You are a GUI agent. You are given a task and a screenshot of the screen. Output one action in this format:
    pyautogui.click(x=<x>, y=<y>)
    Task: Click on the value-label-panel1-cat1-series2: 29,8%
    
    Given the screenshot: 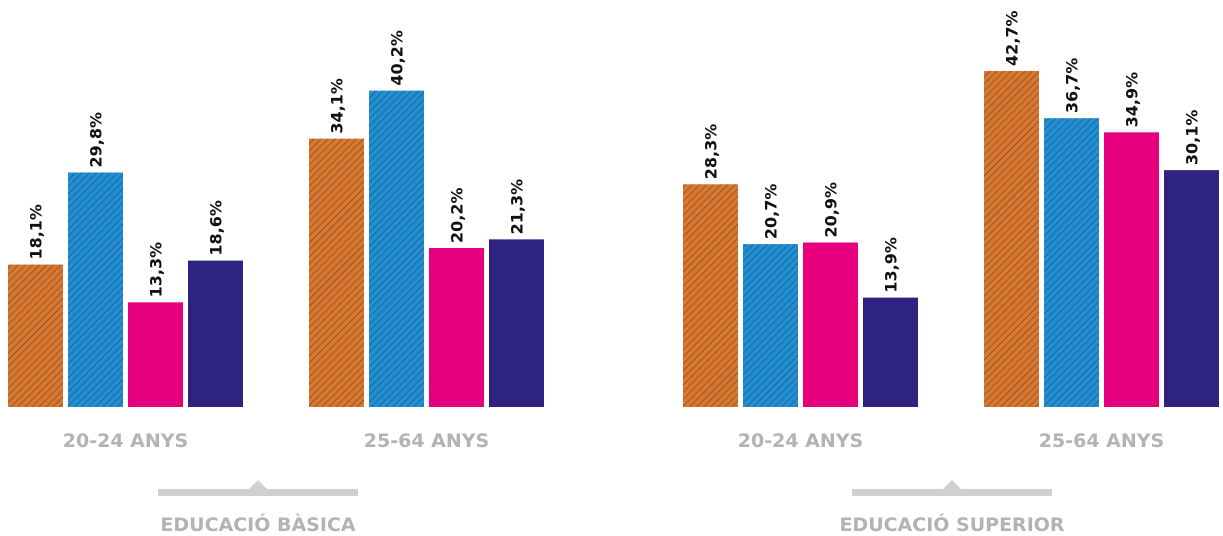 What is the action you would take?
    pyautogui.click(x=96, y=140)
    